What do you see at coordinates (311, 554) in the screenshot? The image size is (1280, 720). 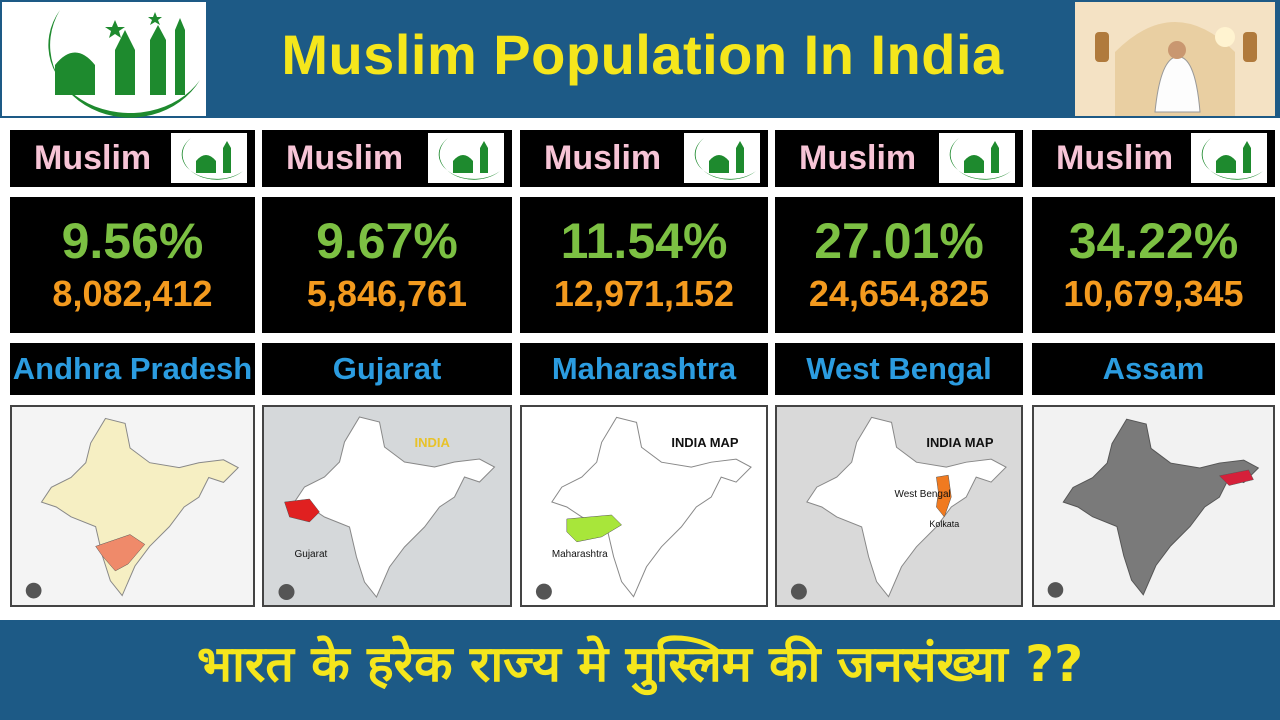 I see `map-label: Gujarat` at bounding box center [311, 554].